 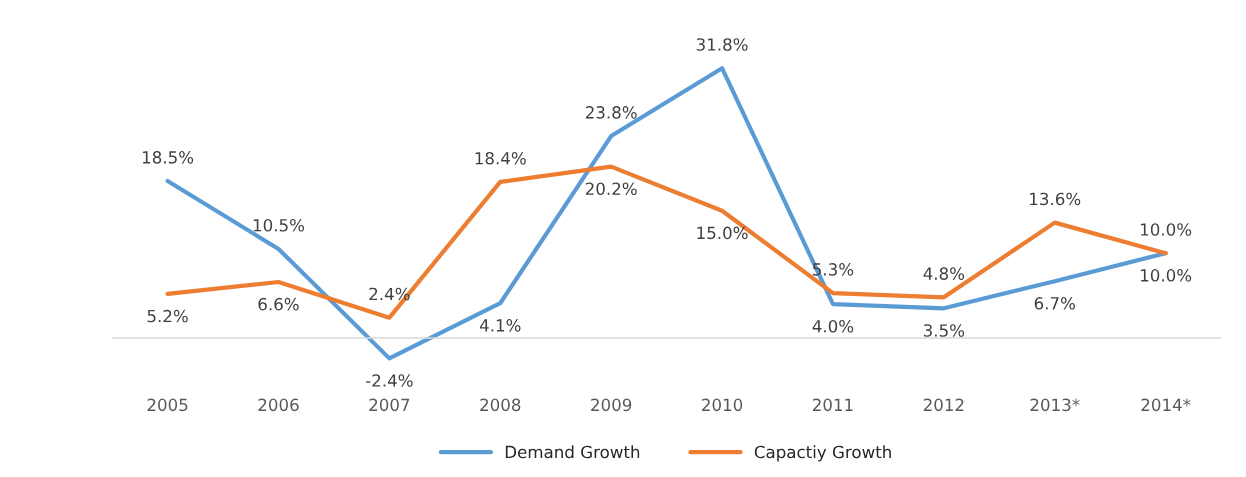 I want to click on x-tick-label: 2012, so click(x=943, y=405).